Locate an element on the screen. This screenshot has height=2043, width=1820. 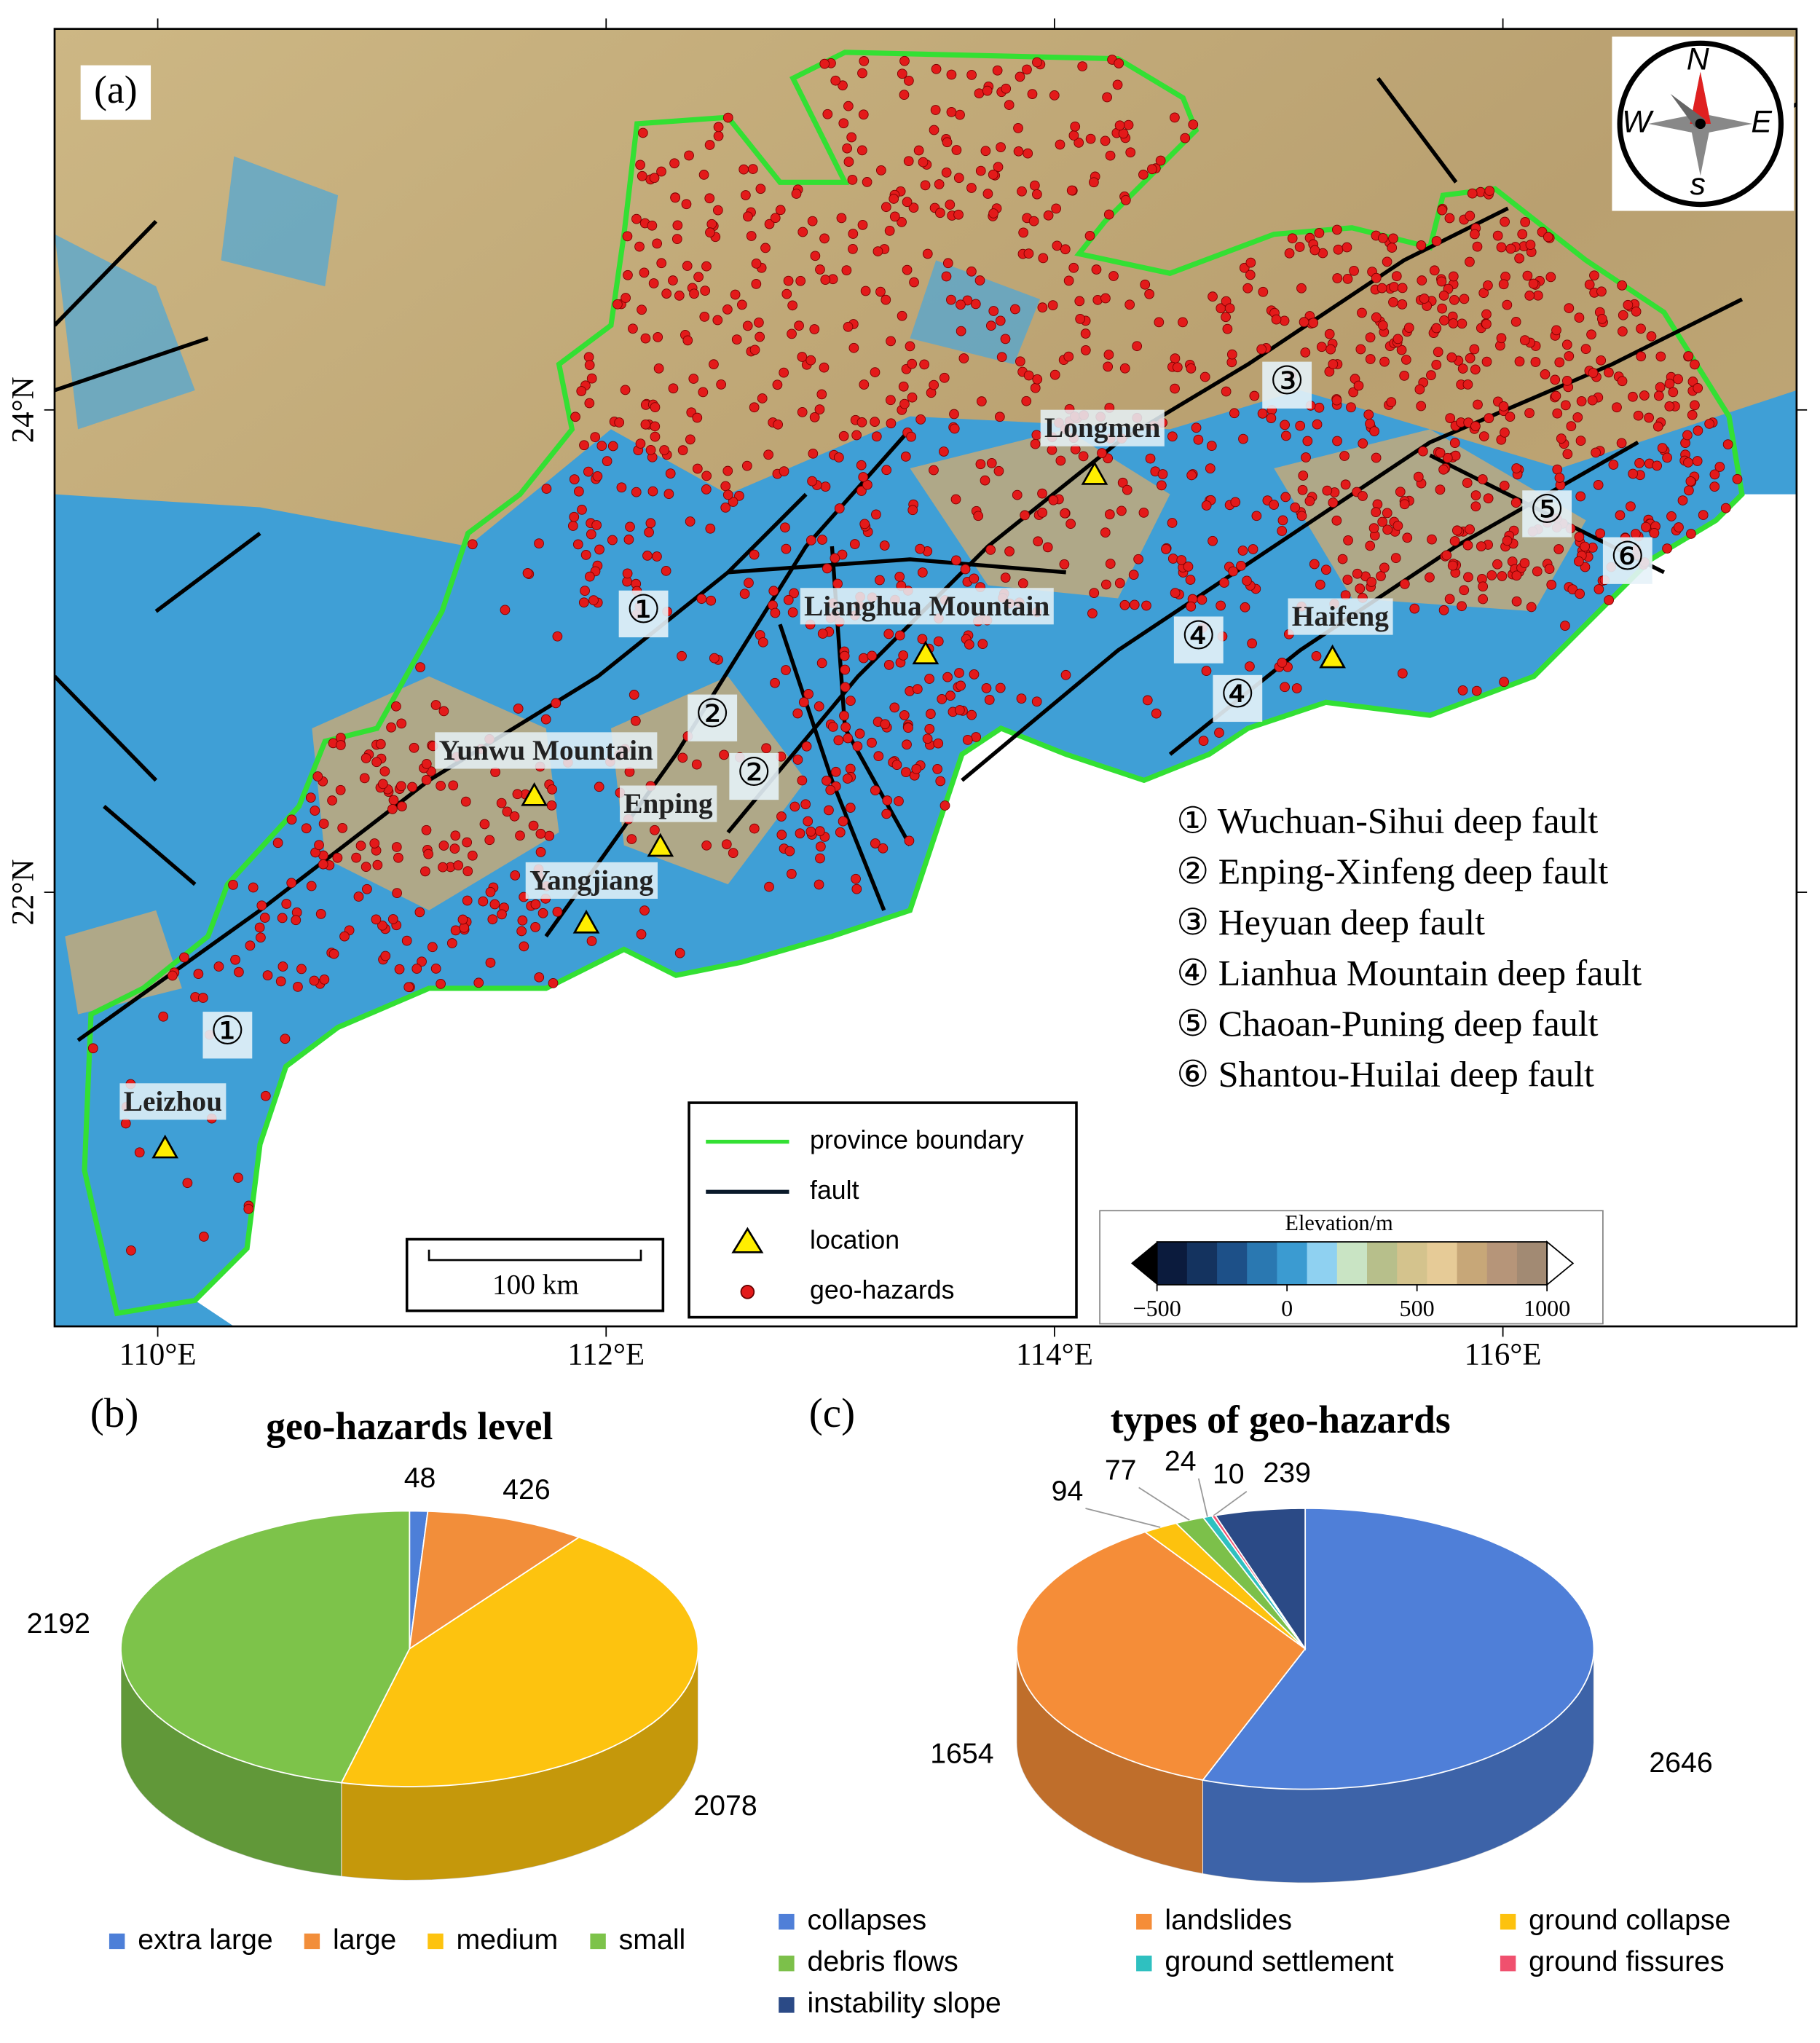
x-tick-label: 116°E is located at coordinates (1503, 1355).